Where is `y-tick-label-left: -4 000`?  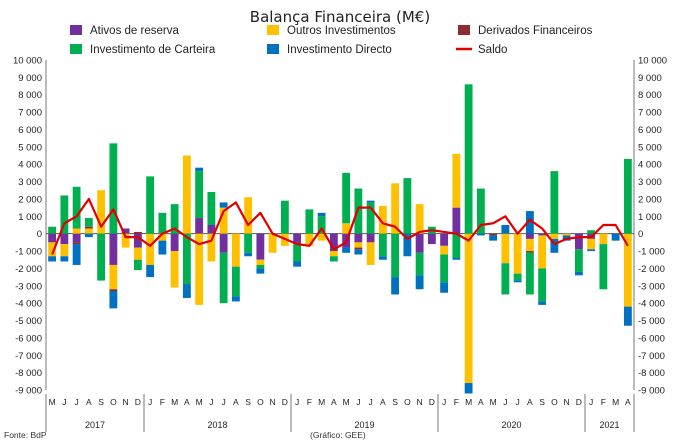 y-tick-label-left: -4 000 is located at coordinates (28, 304).